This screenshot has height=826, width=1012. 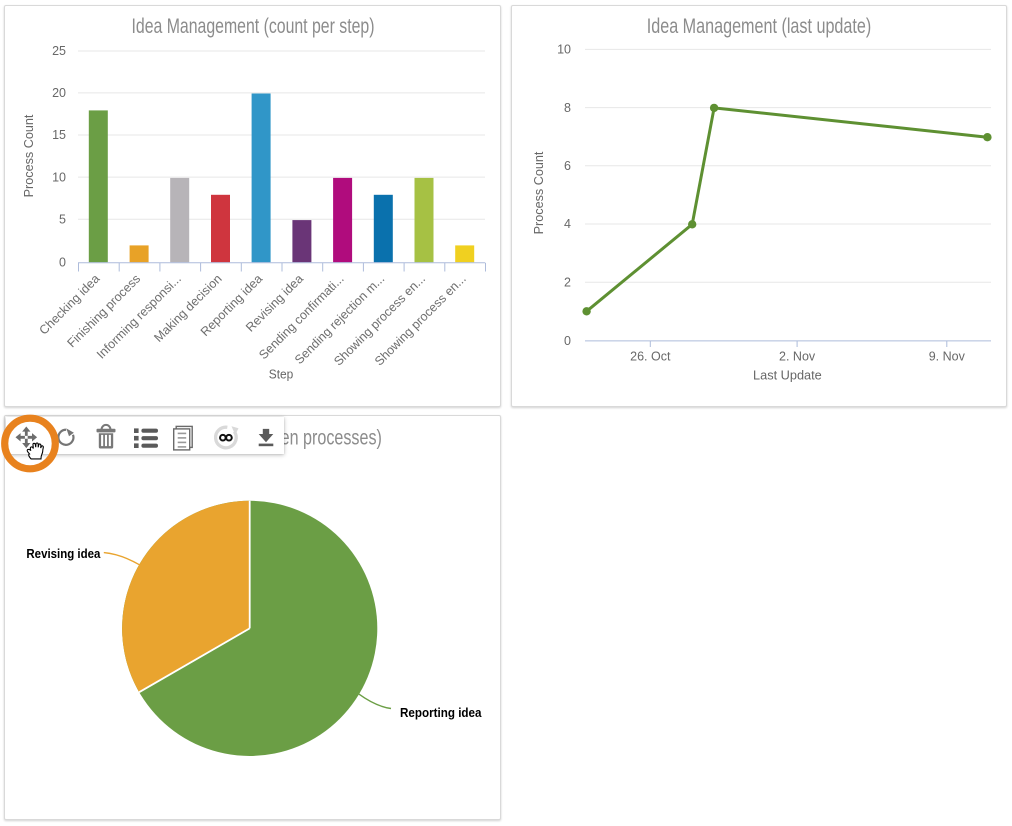 What do you see at coordinates (104, 311) in the screenshot?
I see `svg-text: Finishing process` at bounding box center [104, 311].